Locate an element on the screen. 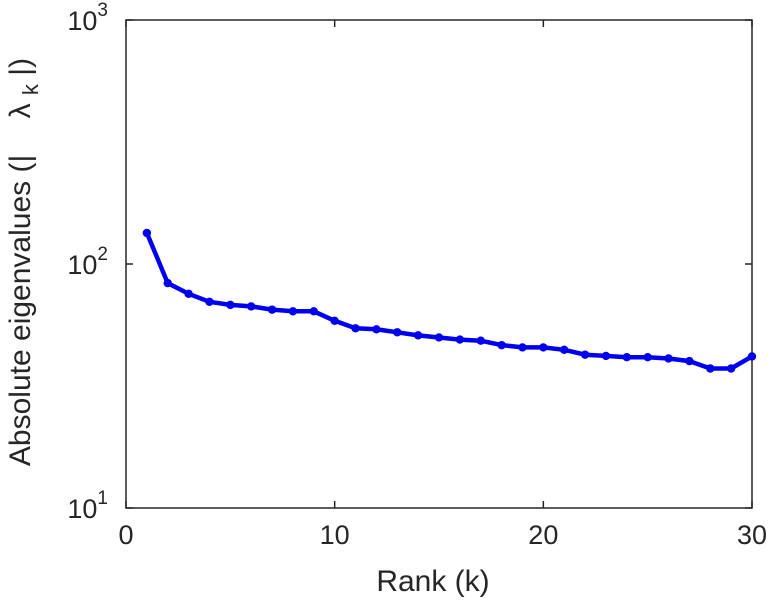 The height and width of the screenshot is (600, 772). y-tick-label: 10¹ is located at coordinates (87, 506).